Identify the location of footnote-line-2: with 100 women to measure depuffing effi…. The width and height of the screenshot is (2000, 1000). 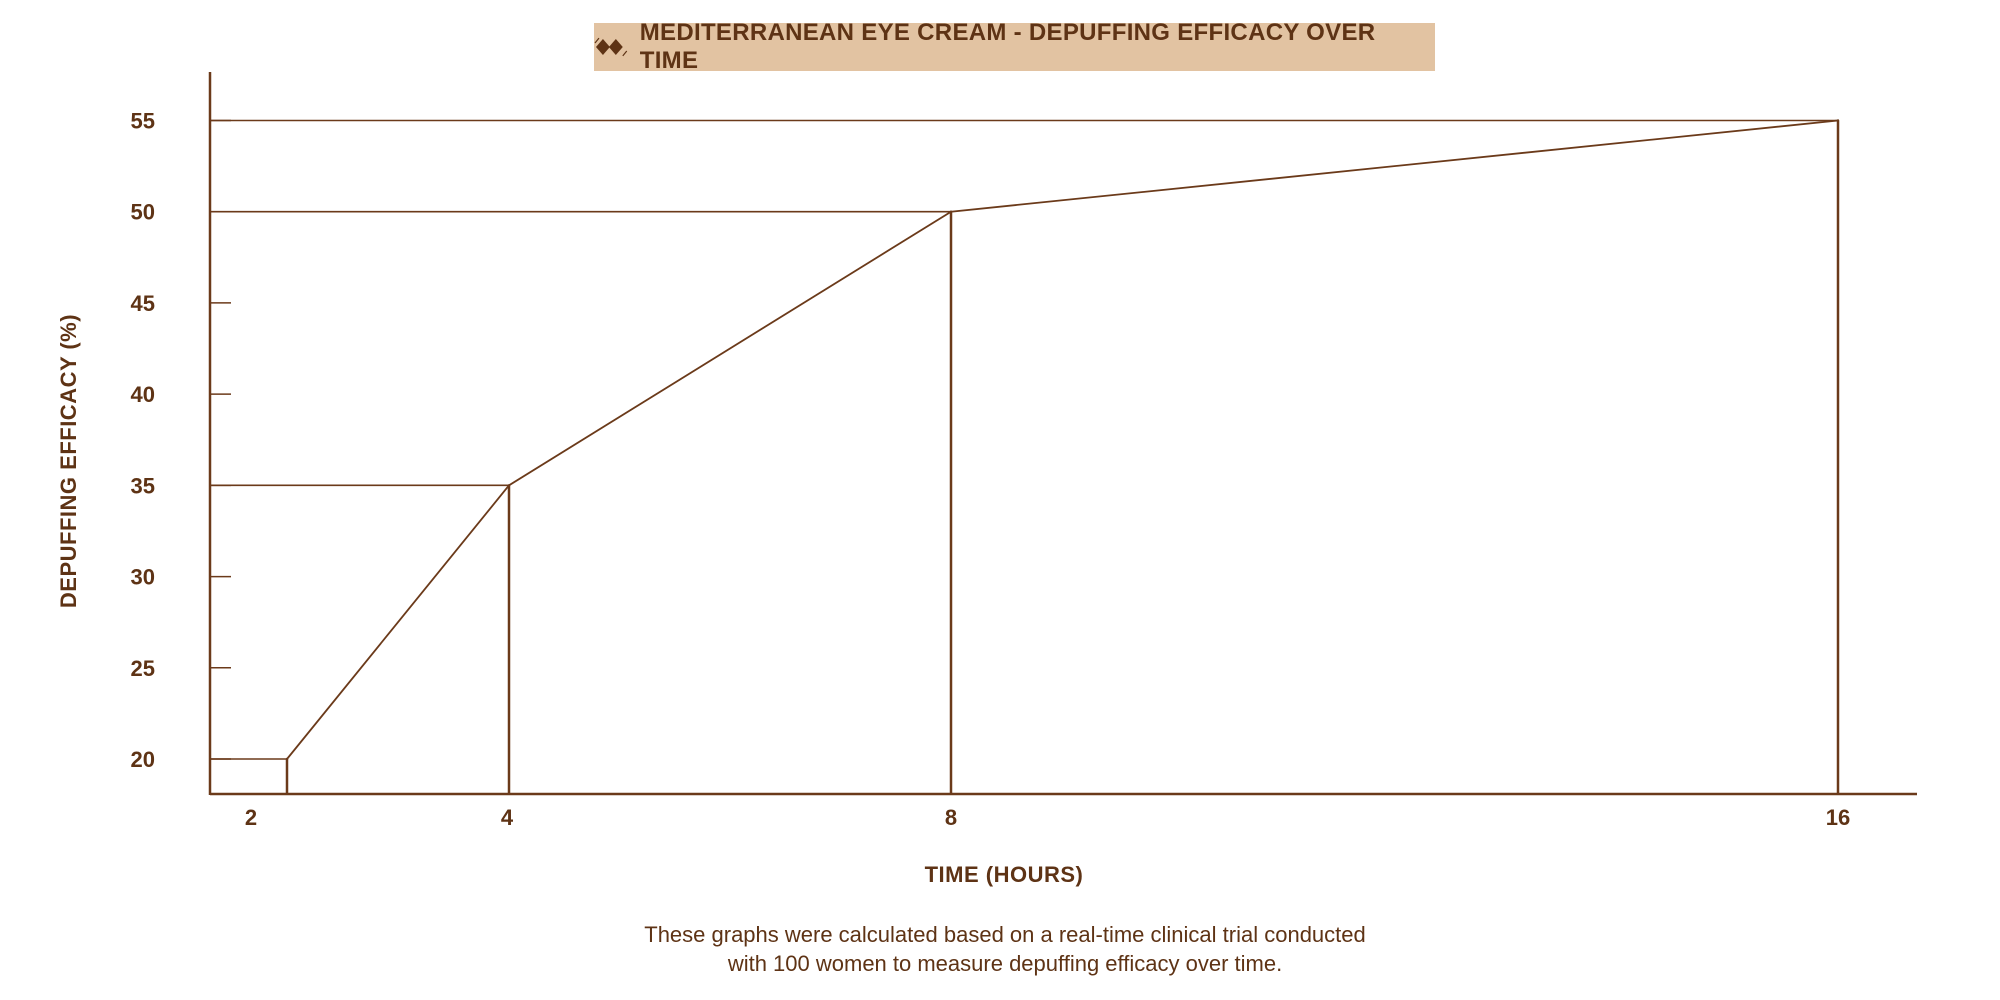
(1005, 963).